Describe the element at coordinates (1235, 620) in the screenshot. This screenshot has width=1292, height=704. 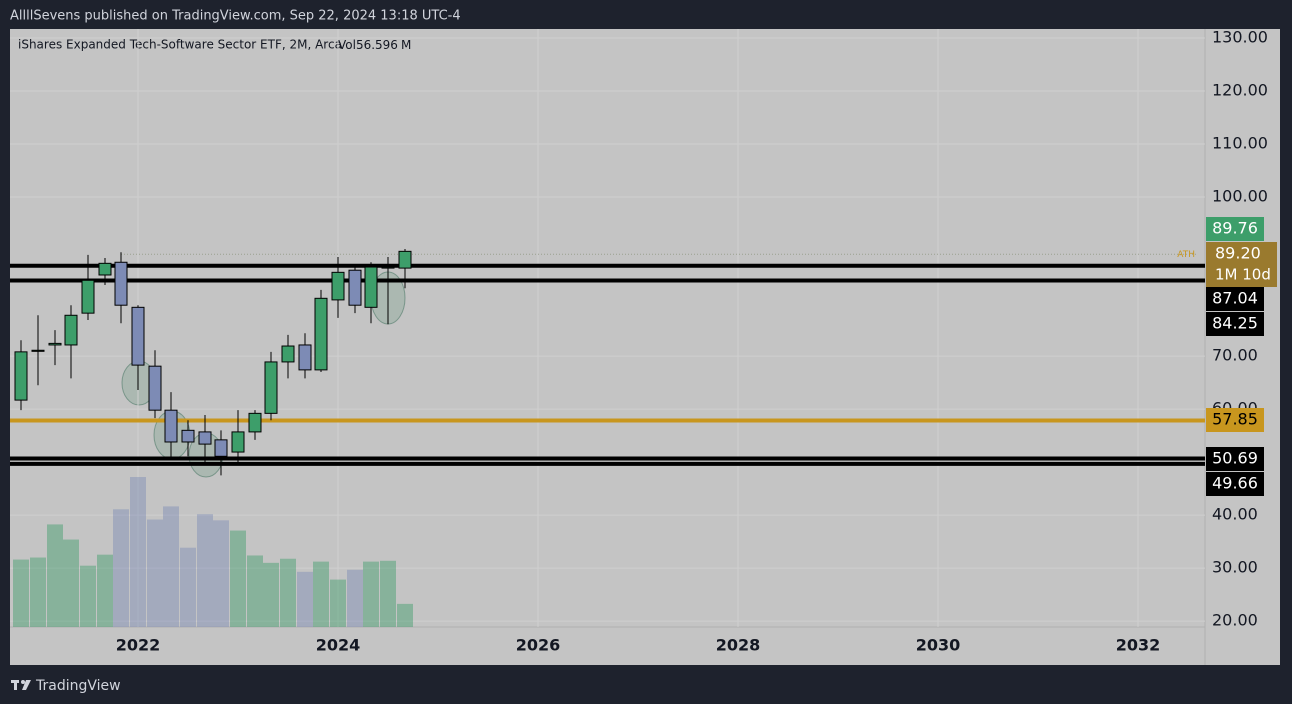
I see `y-tick-label: 20.00` at that location.